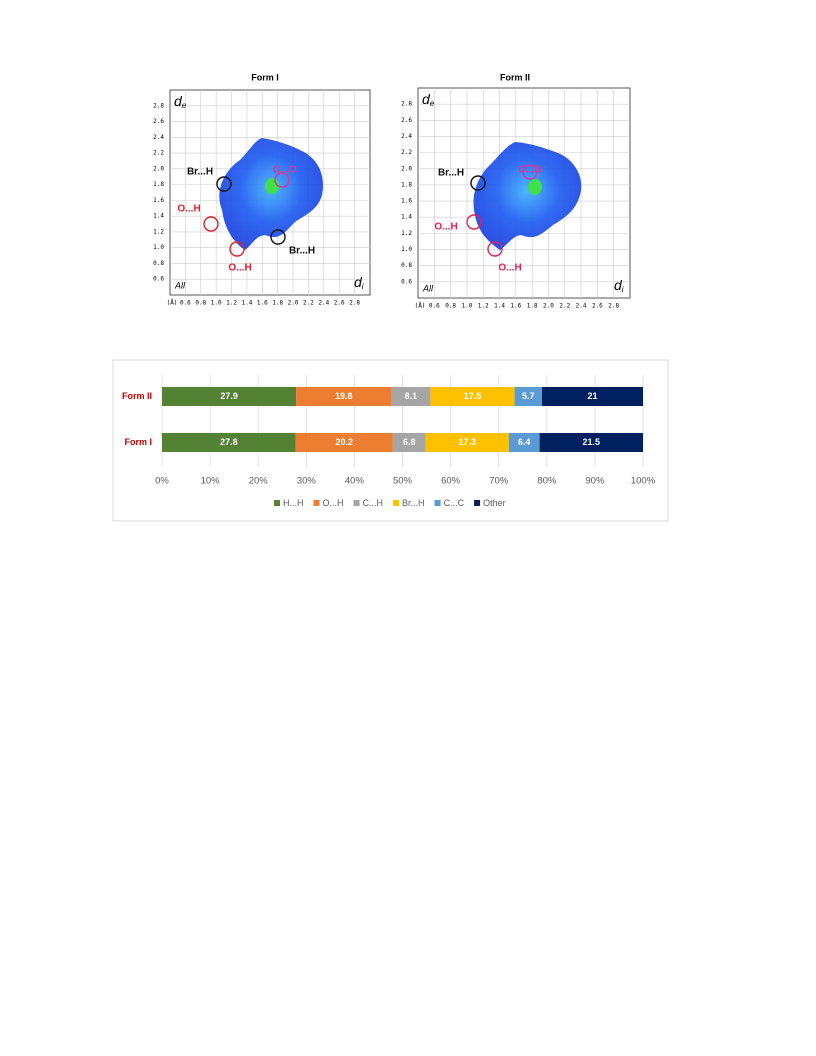 The image size is (816, 1056). I want to click on x-tick-label: 90%, so click(595, 481).